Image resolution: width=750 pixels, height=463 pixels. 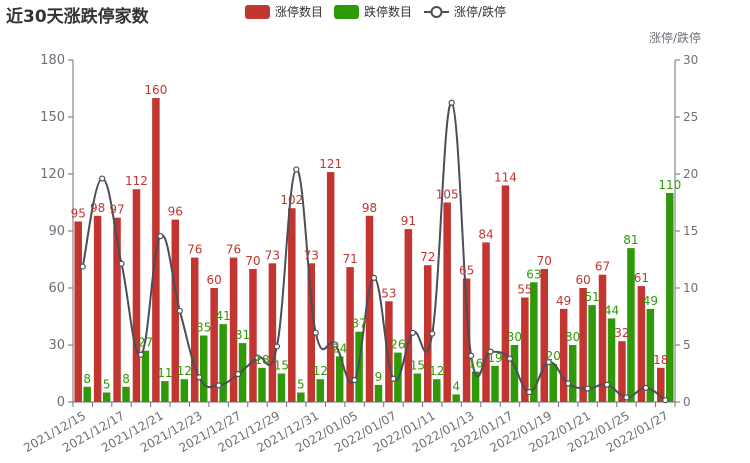 What do you see at coordinates (485, 234) in the screenshot?
I see `up-bar-label: 84` at bounding box center [485, 234].